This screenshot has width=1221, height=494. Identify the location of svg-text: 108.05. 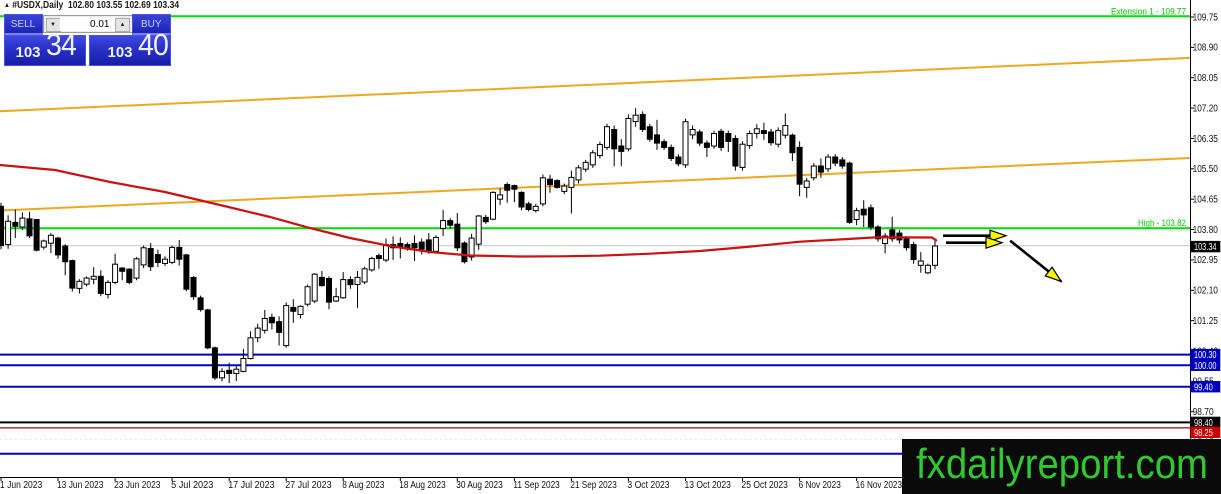
(1206, 78).